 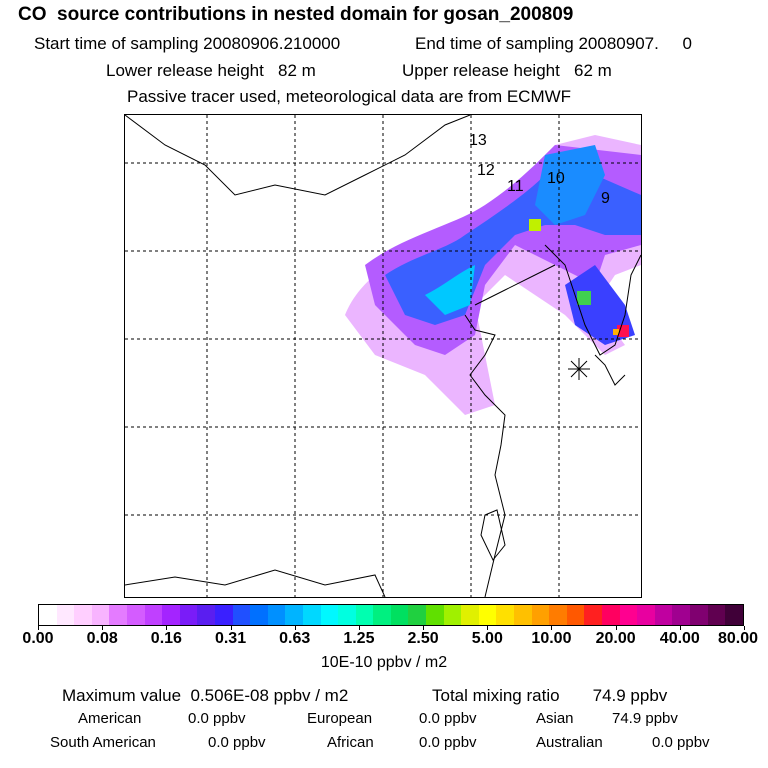 I want to click on colorbar, so click(x=391, y=615).